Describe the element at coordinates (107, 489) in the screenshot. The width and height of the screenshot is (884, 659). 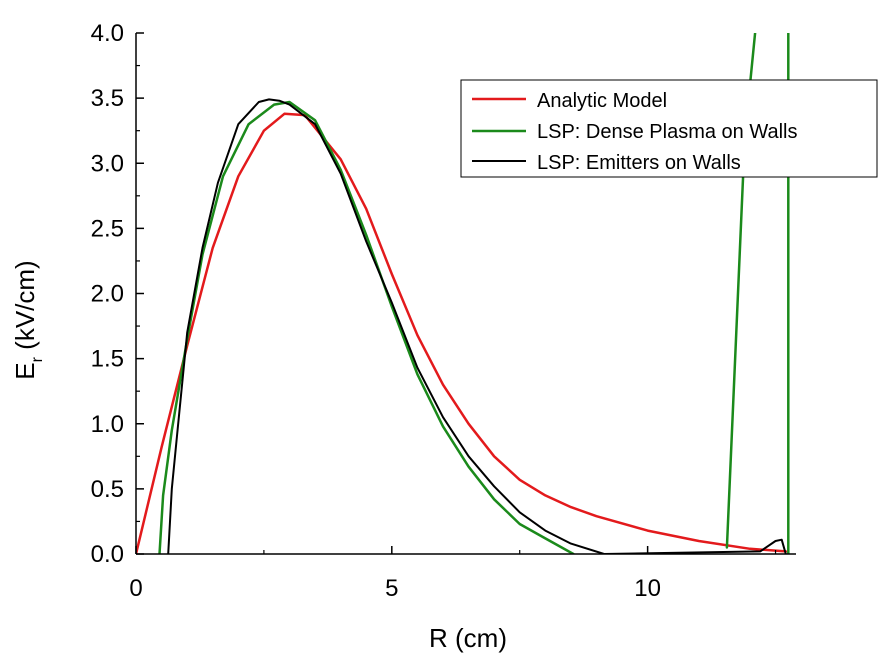
I see `y-tick-label: 0.5` at that location.